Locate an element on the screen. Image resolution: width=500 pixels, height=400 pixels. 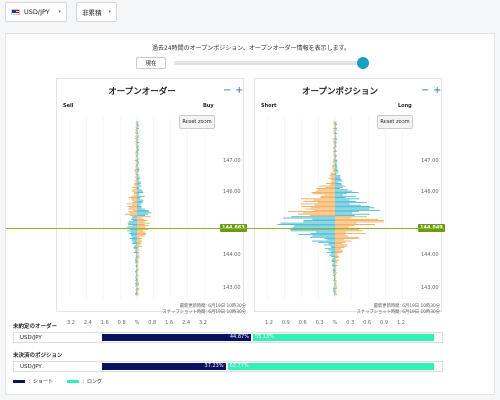
open-positions-long-bar: 62.77% is located at coordinates (330, 366).